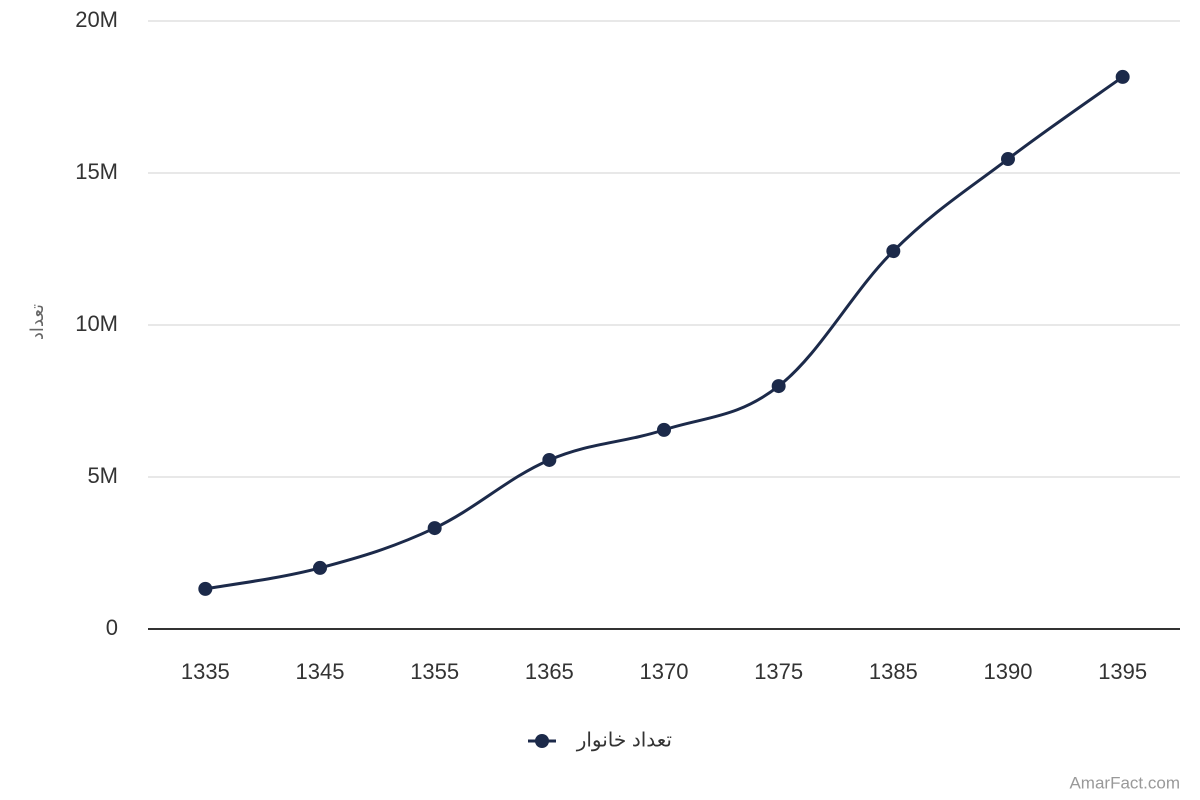 This screenshot has width=1200, height=800. Describe the element at coordinates (893, 671) in the screenshot. I see `x-tick-label: 1385` at that location.